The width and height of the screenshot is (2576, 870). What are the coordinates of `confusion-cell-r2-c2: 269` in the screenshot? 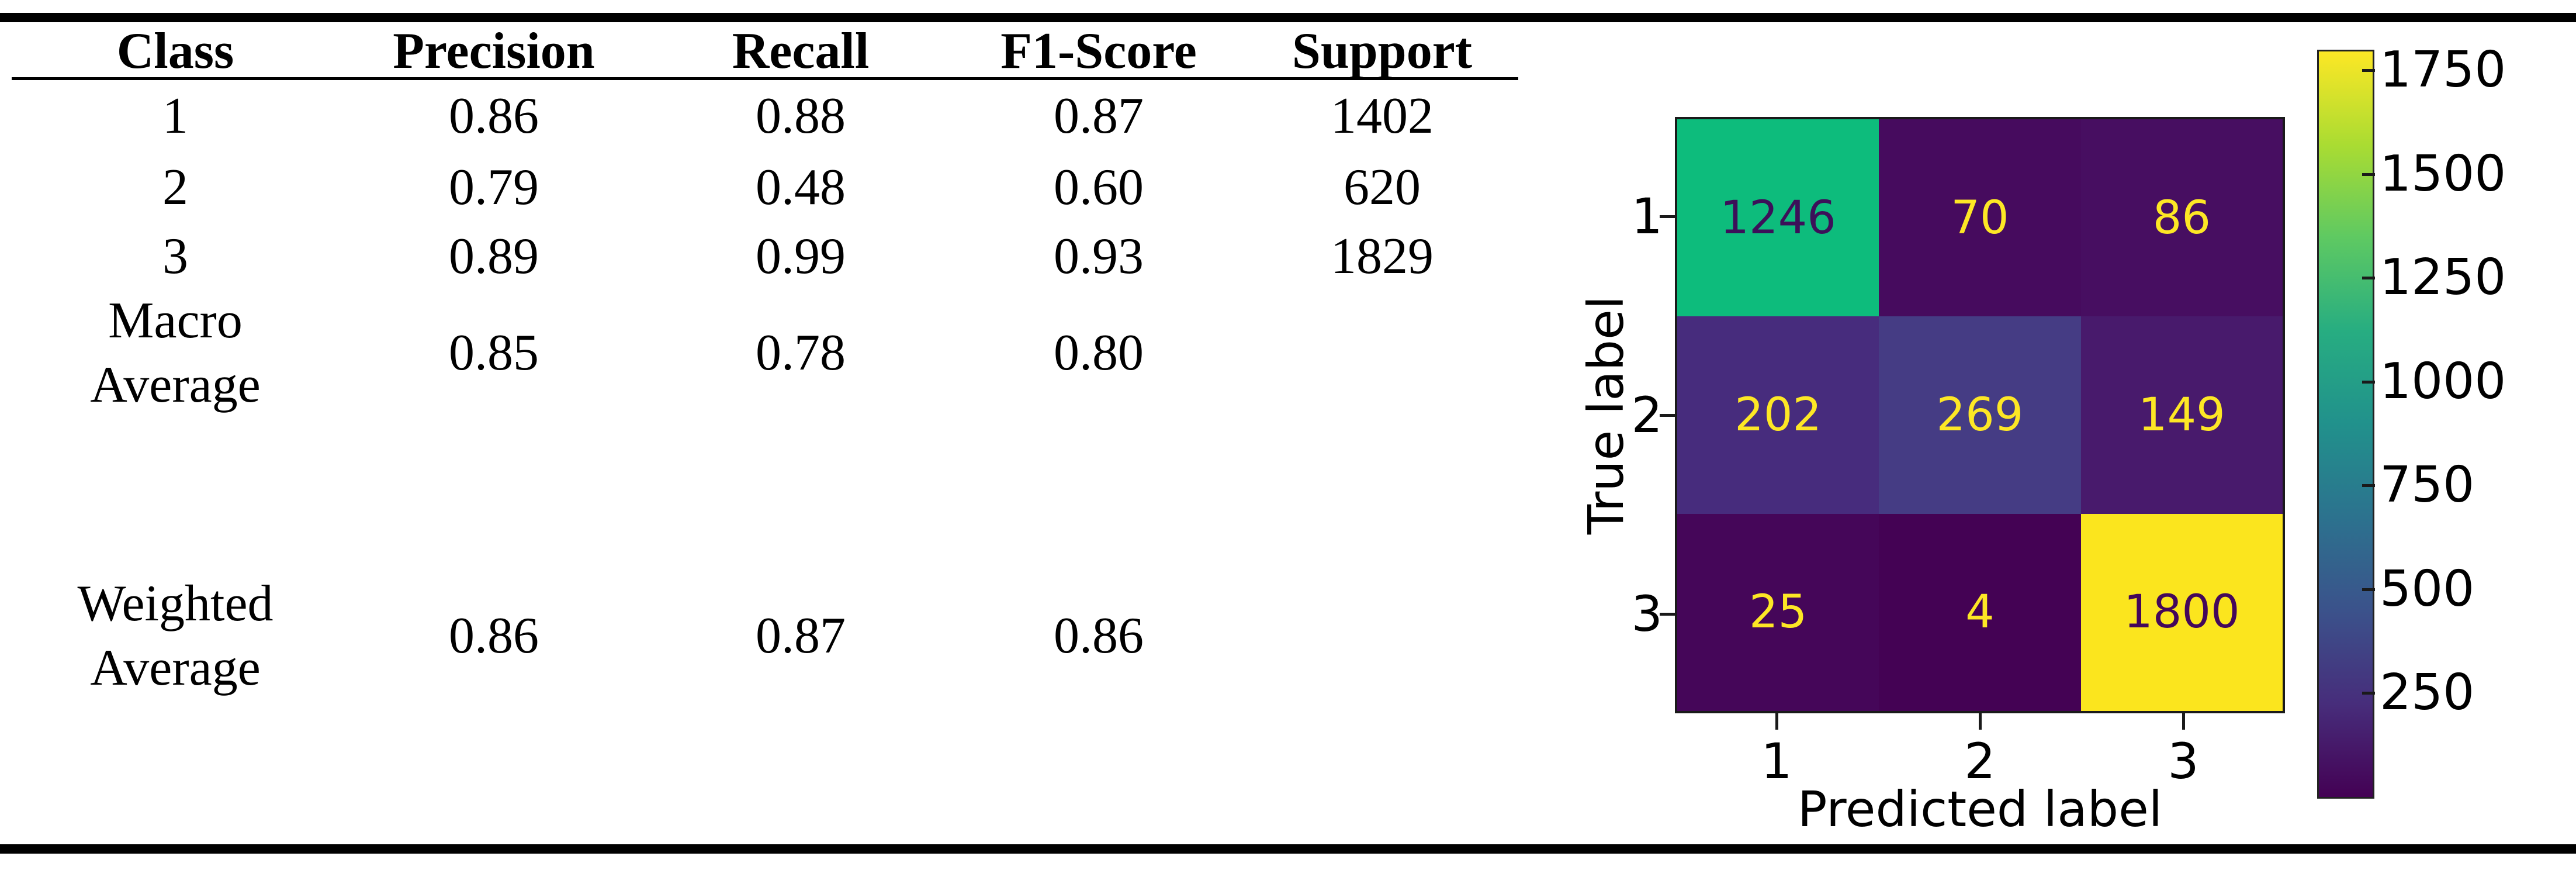 It's located at (1980, 415).